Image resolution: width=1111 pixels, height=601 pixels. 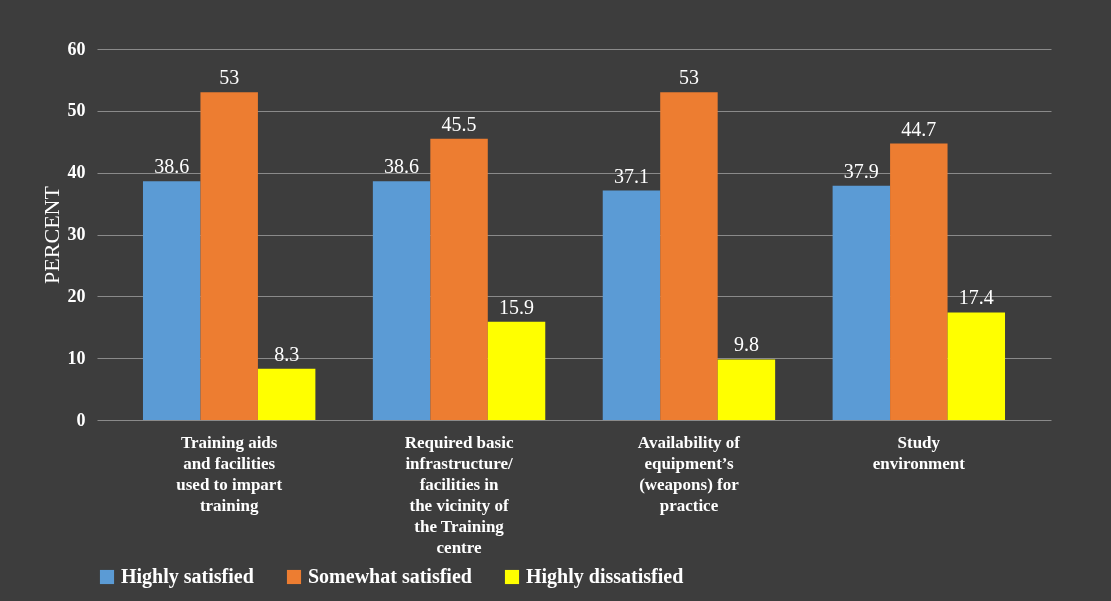 I want to click on legend-label: Highly dissatisfied, so click(x=605, y=576).